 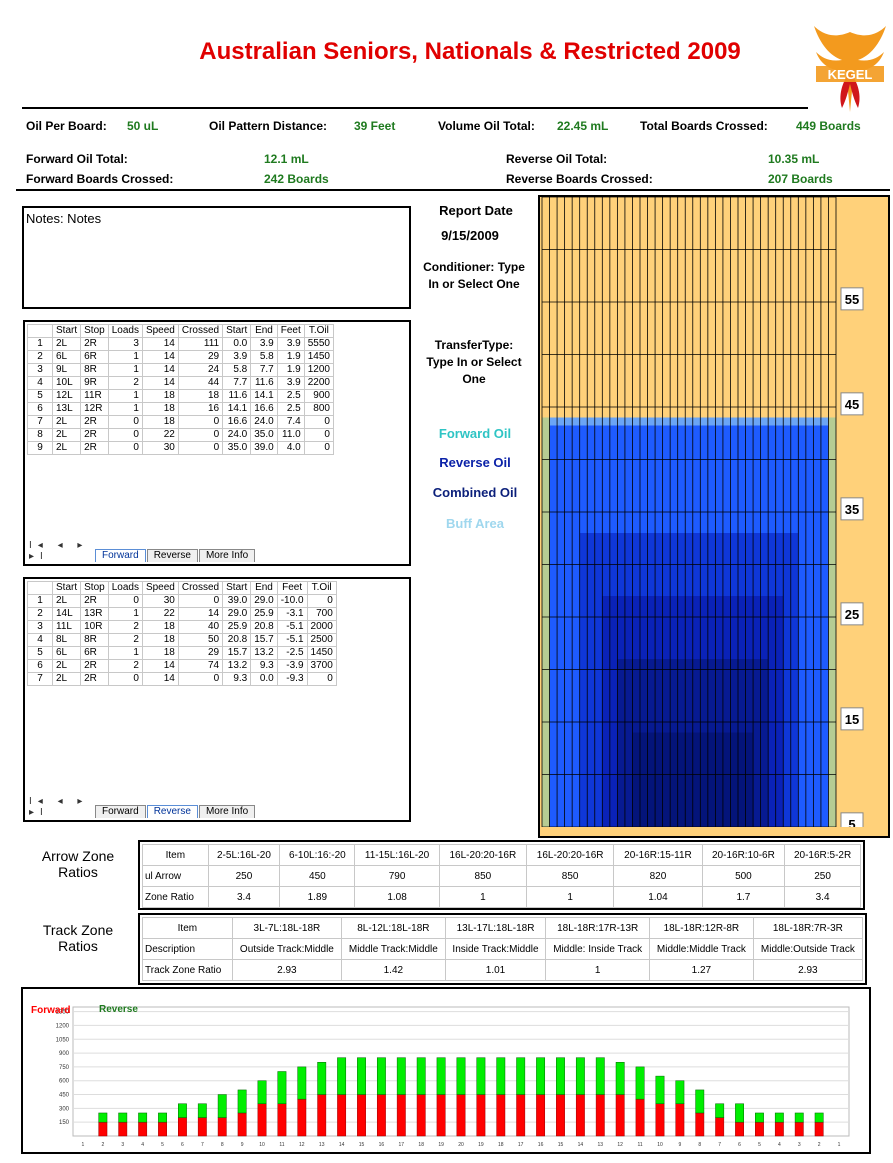 I want to click on tab-forward: Forward, so click(x=120, y=555).